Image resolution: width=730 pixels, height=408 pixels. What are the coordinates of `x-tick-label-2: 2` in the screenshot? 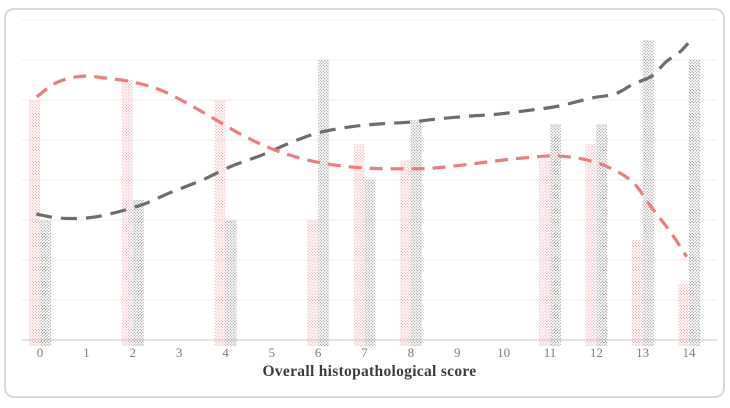 It's located at (132, 352).